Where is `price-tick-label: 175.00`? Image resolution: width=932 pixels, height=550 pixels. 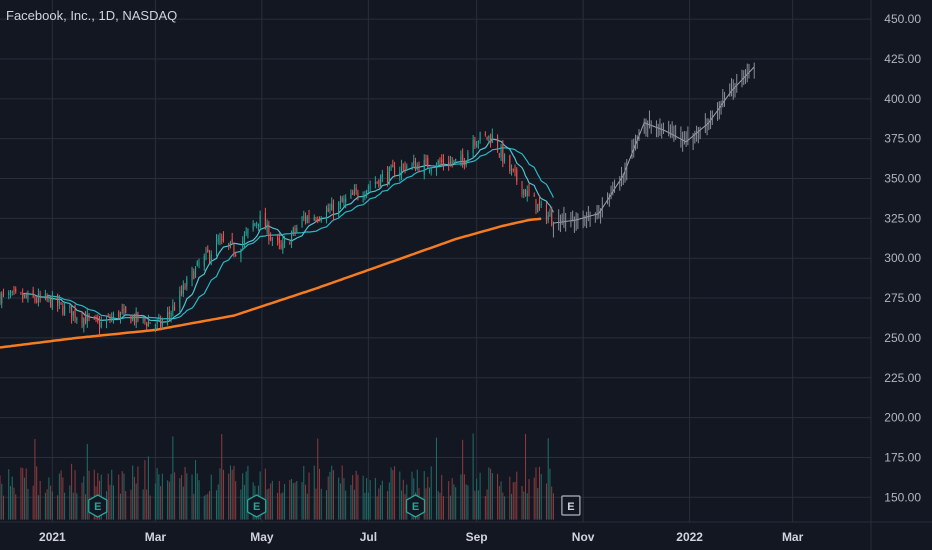 price-tick-label: 175.00 is located at coordinates (902, 457).